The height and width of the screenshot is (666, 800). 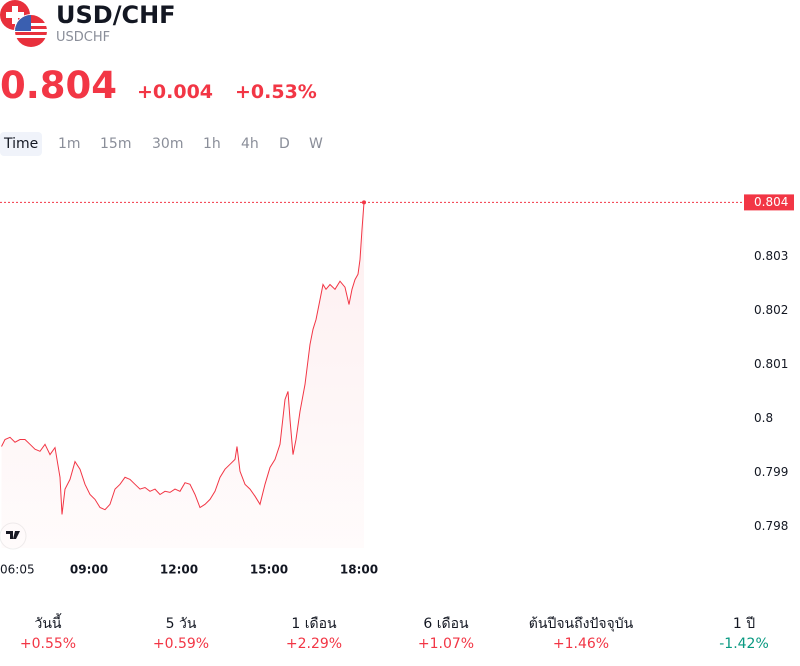 What do you see at coordinates (179, 570) in the screenshot?
I see `x-tick-label: 12:00` at bounding box center [179, 570].